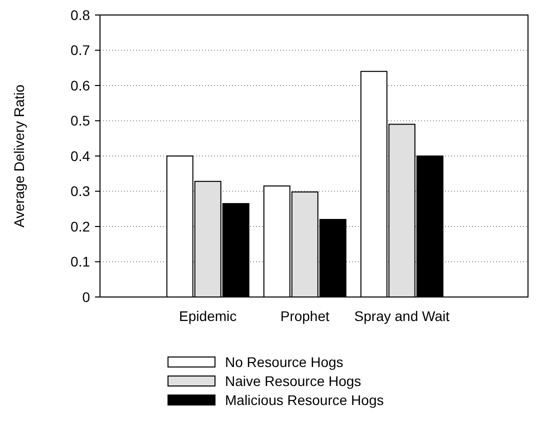 This screenshot has height=422, width=541. Describe the element at coordinates (305, 316) in the screenshot. I see `x-tick-label: Prophet` at that location.